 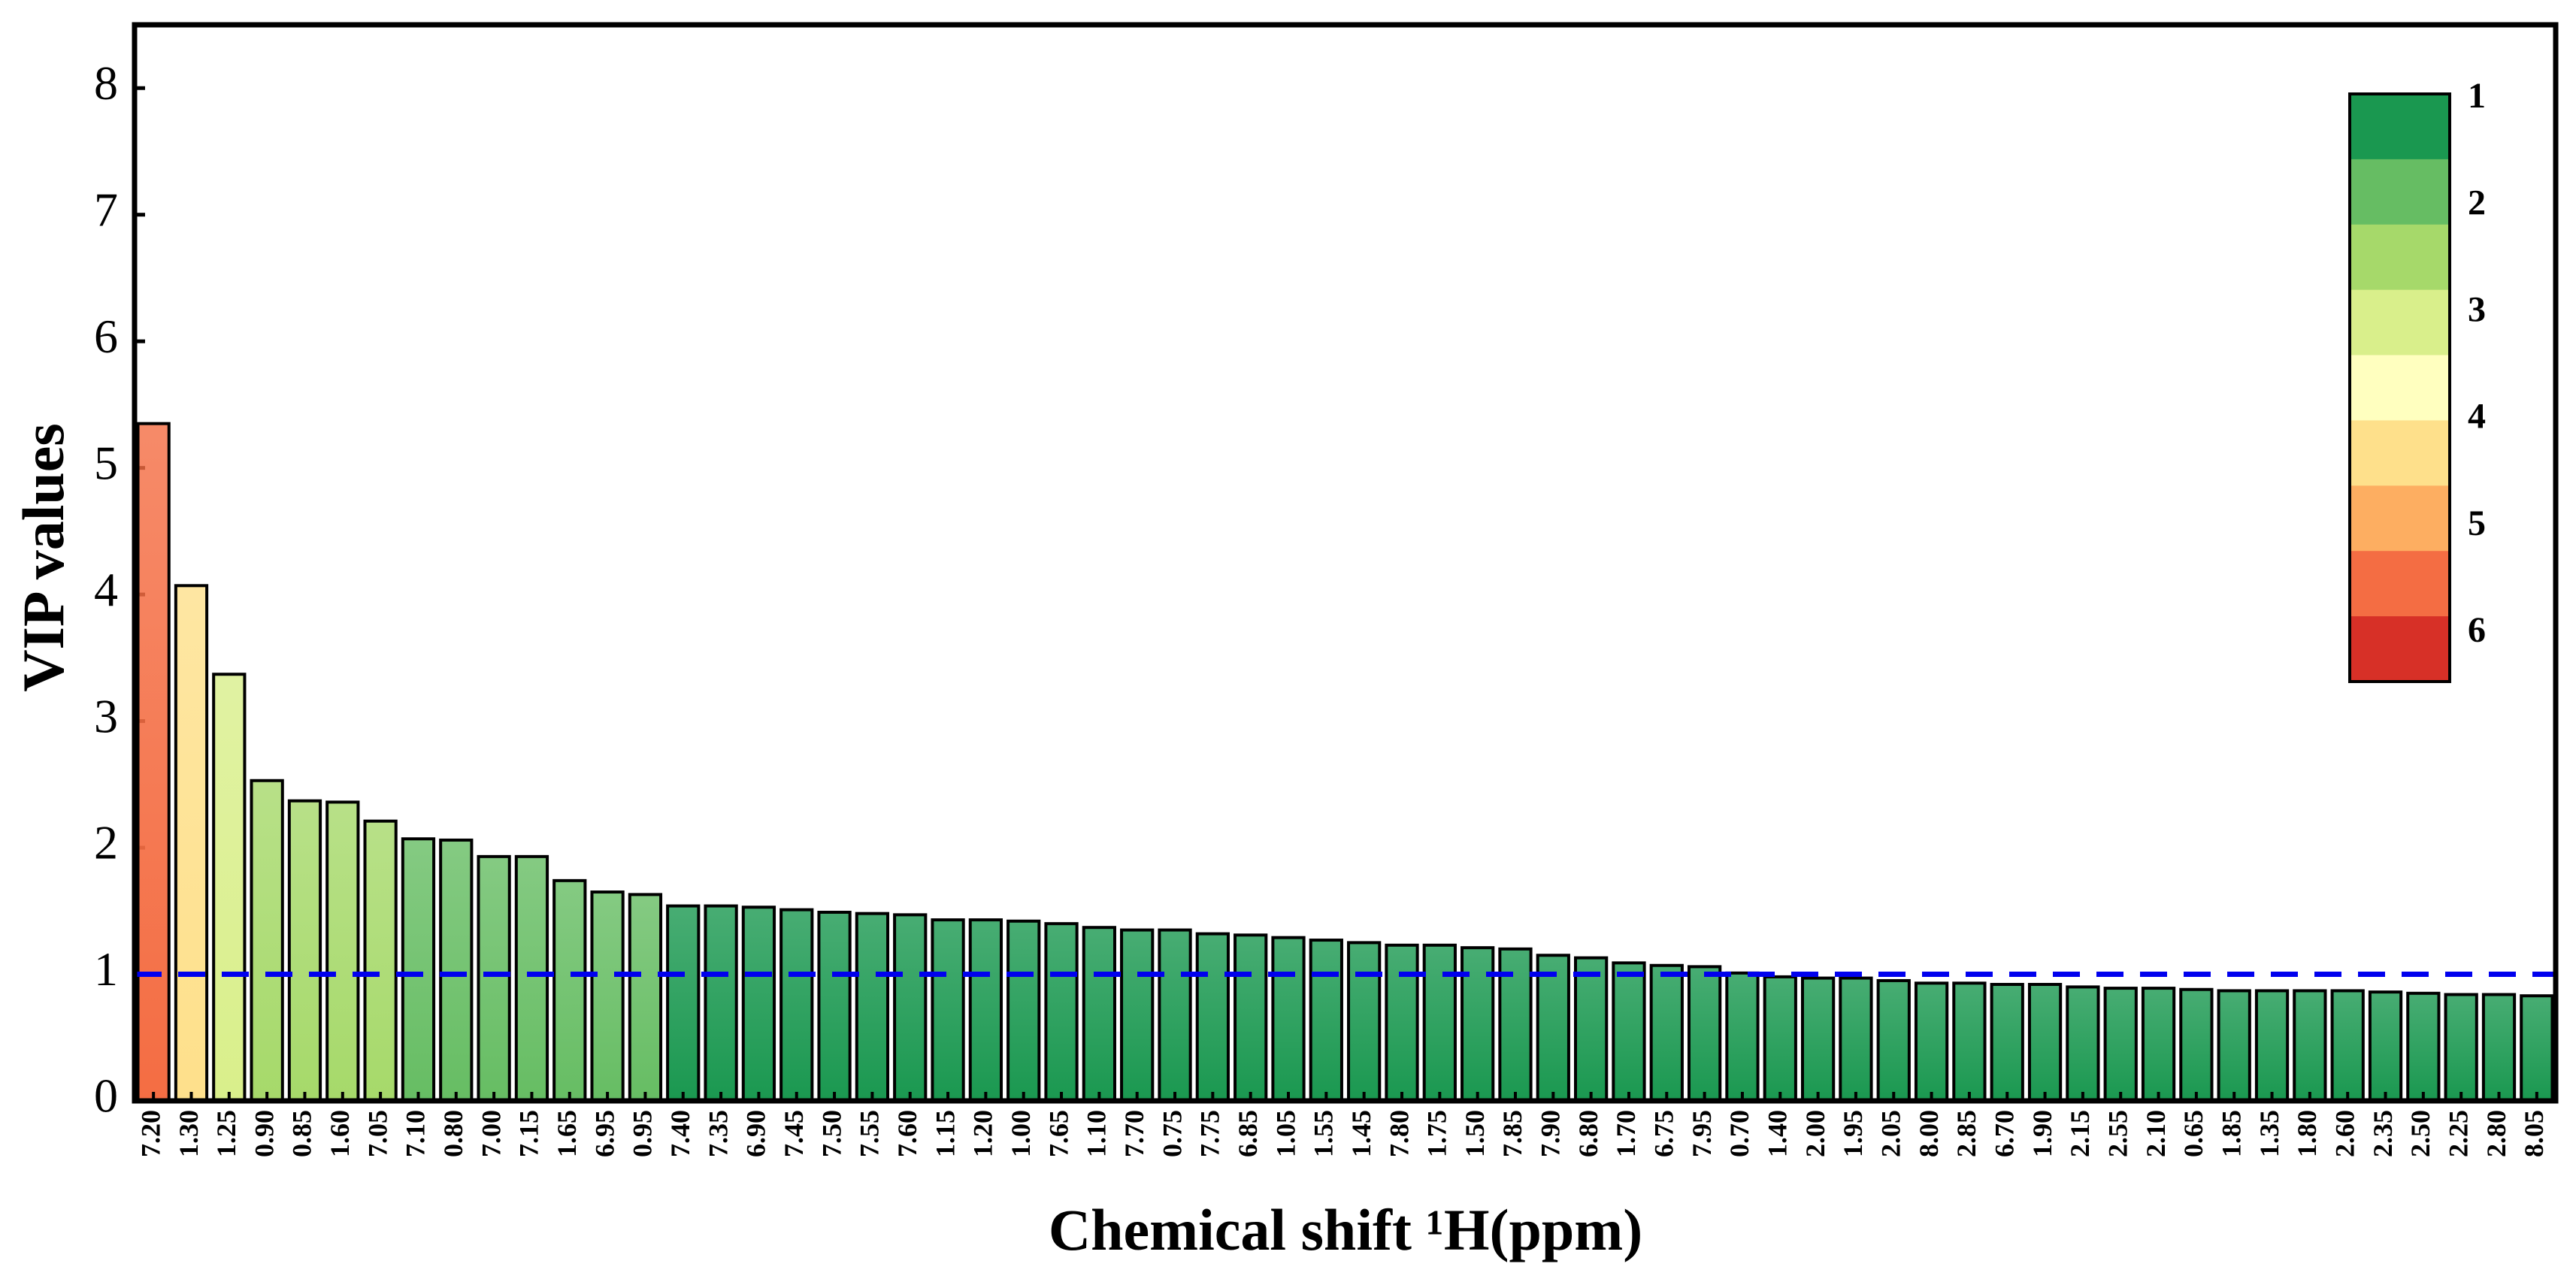 I want to click on x-tick-label: 7.35, so click(x=718, y=1134).